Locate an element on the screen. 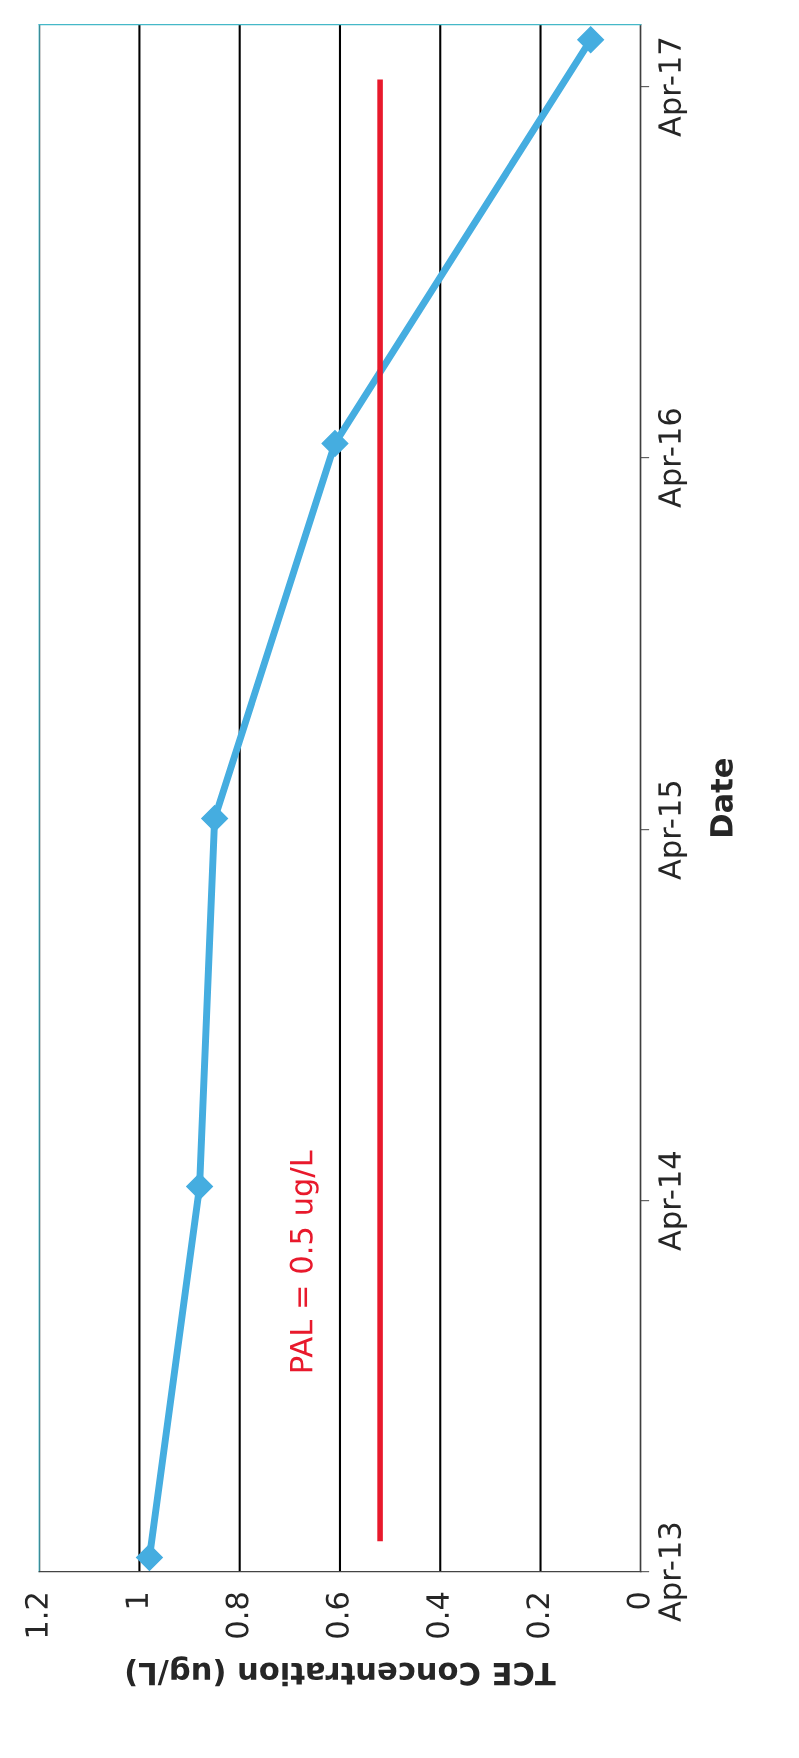 This screenshot has width=799, height=1758. y-tick-label: Apr-13 is located at coordinates (673, 1572).